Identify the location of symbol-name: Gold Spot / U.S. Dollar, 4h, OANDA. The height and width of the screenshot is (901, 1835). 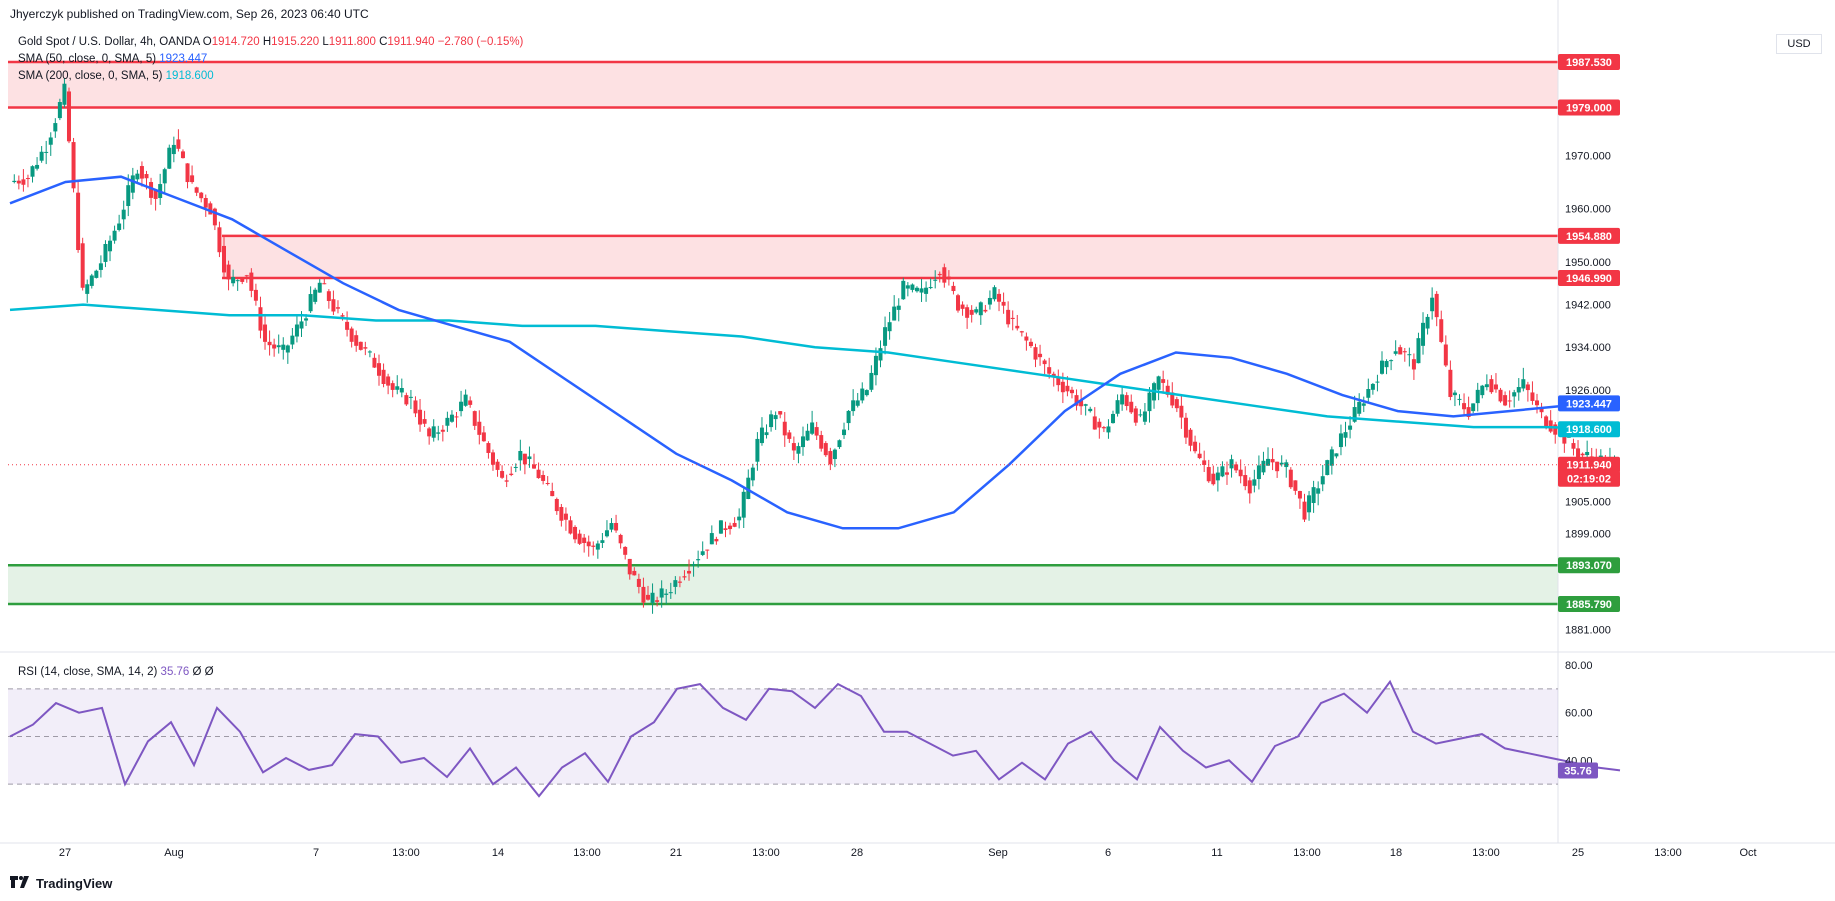
(109, 42).